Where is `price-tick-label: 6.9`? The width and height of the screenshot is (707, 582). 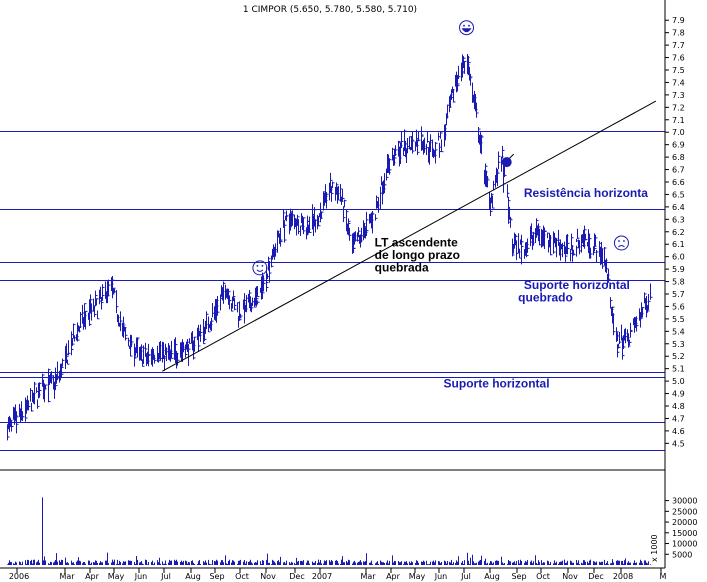 price-tick-label: 6.9 is located at coordinates (678, 145).